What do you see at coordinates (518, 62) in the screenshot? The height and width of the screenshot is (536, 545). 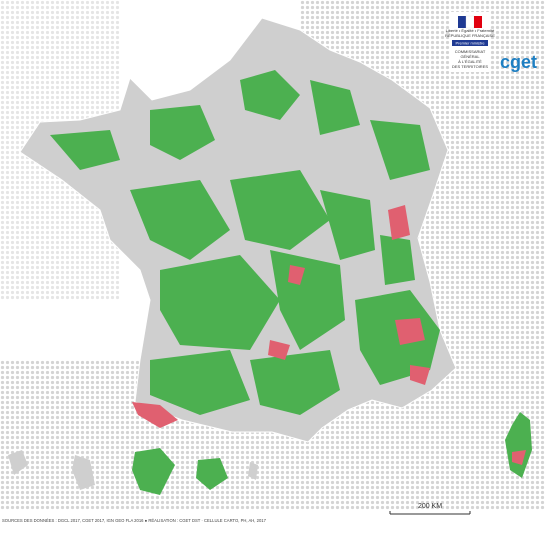 I see `brand: cget` at bounding box center [518, 62].